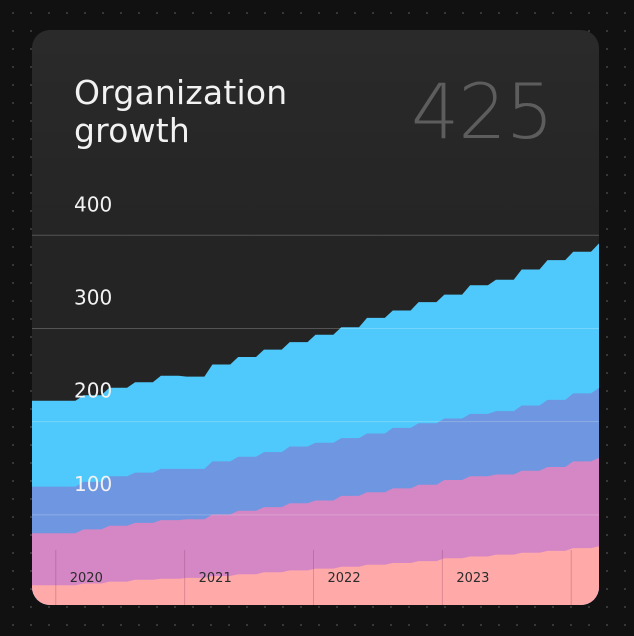  What do you see at coordinates (482, 111) in the screenshot?
I see `total-count: 425` at bounding box center [482, 111].